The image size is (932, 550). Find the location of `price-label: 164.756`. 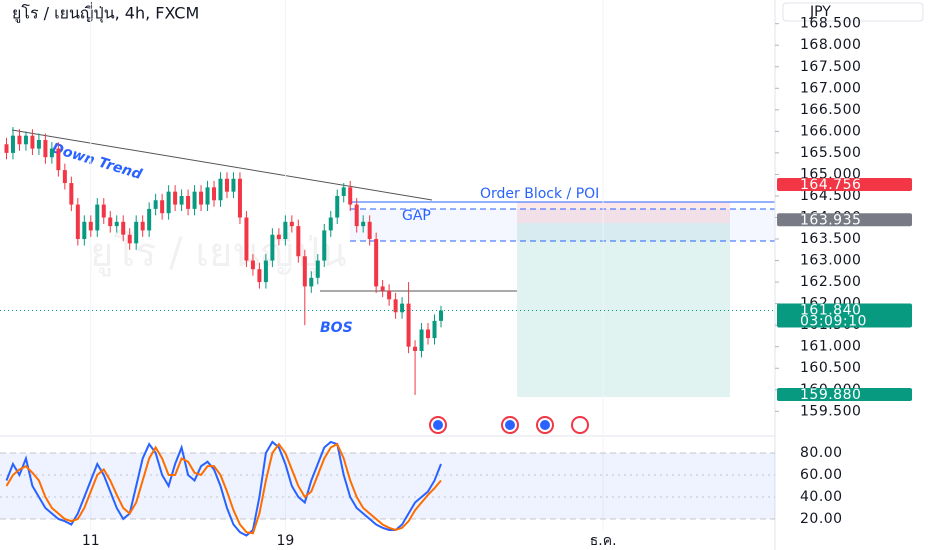

price-label: 164.756 is located at coordinates (830, 185).